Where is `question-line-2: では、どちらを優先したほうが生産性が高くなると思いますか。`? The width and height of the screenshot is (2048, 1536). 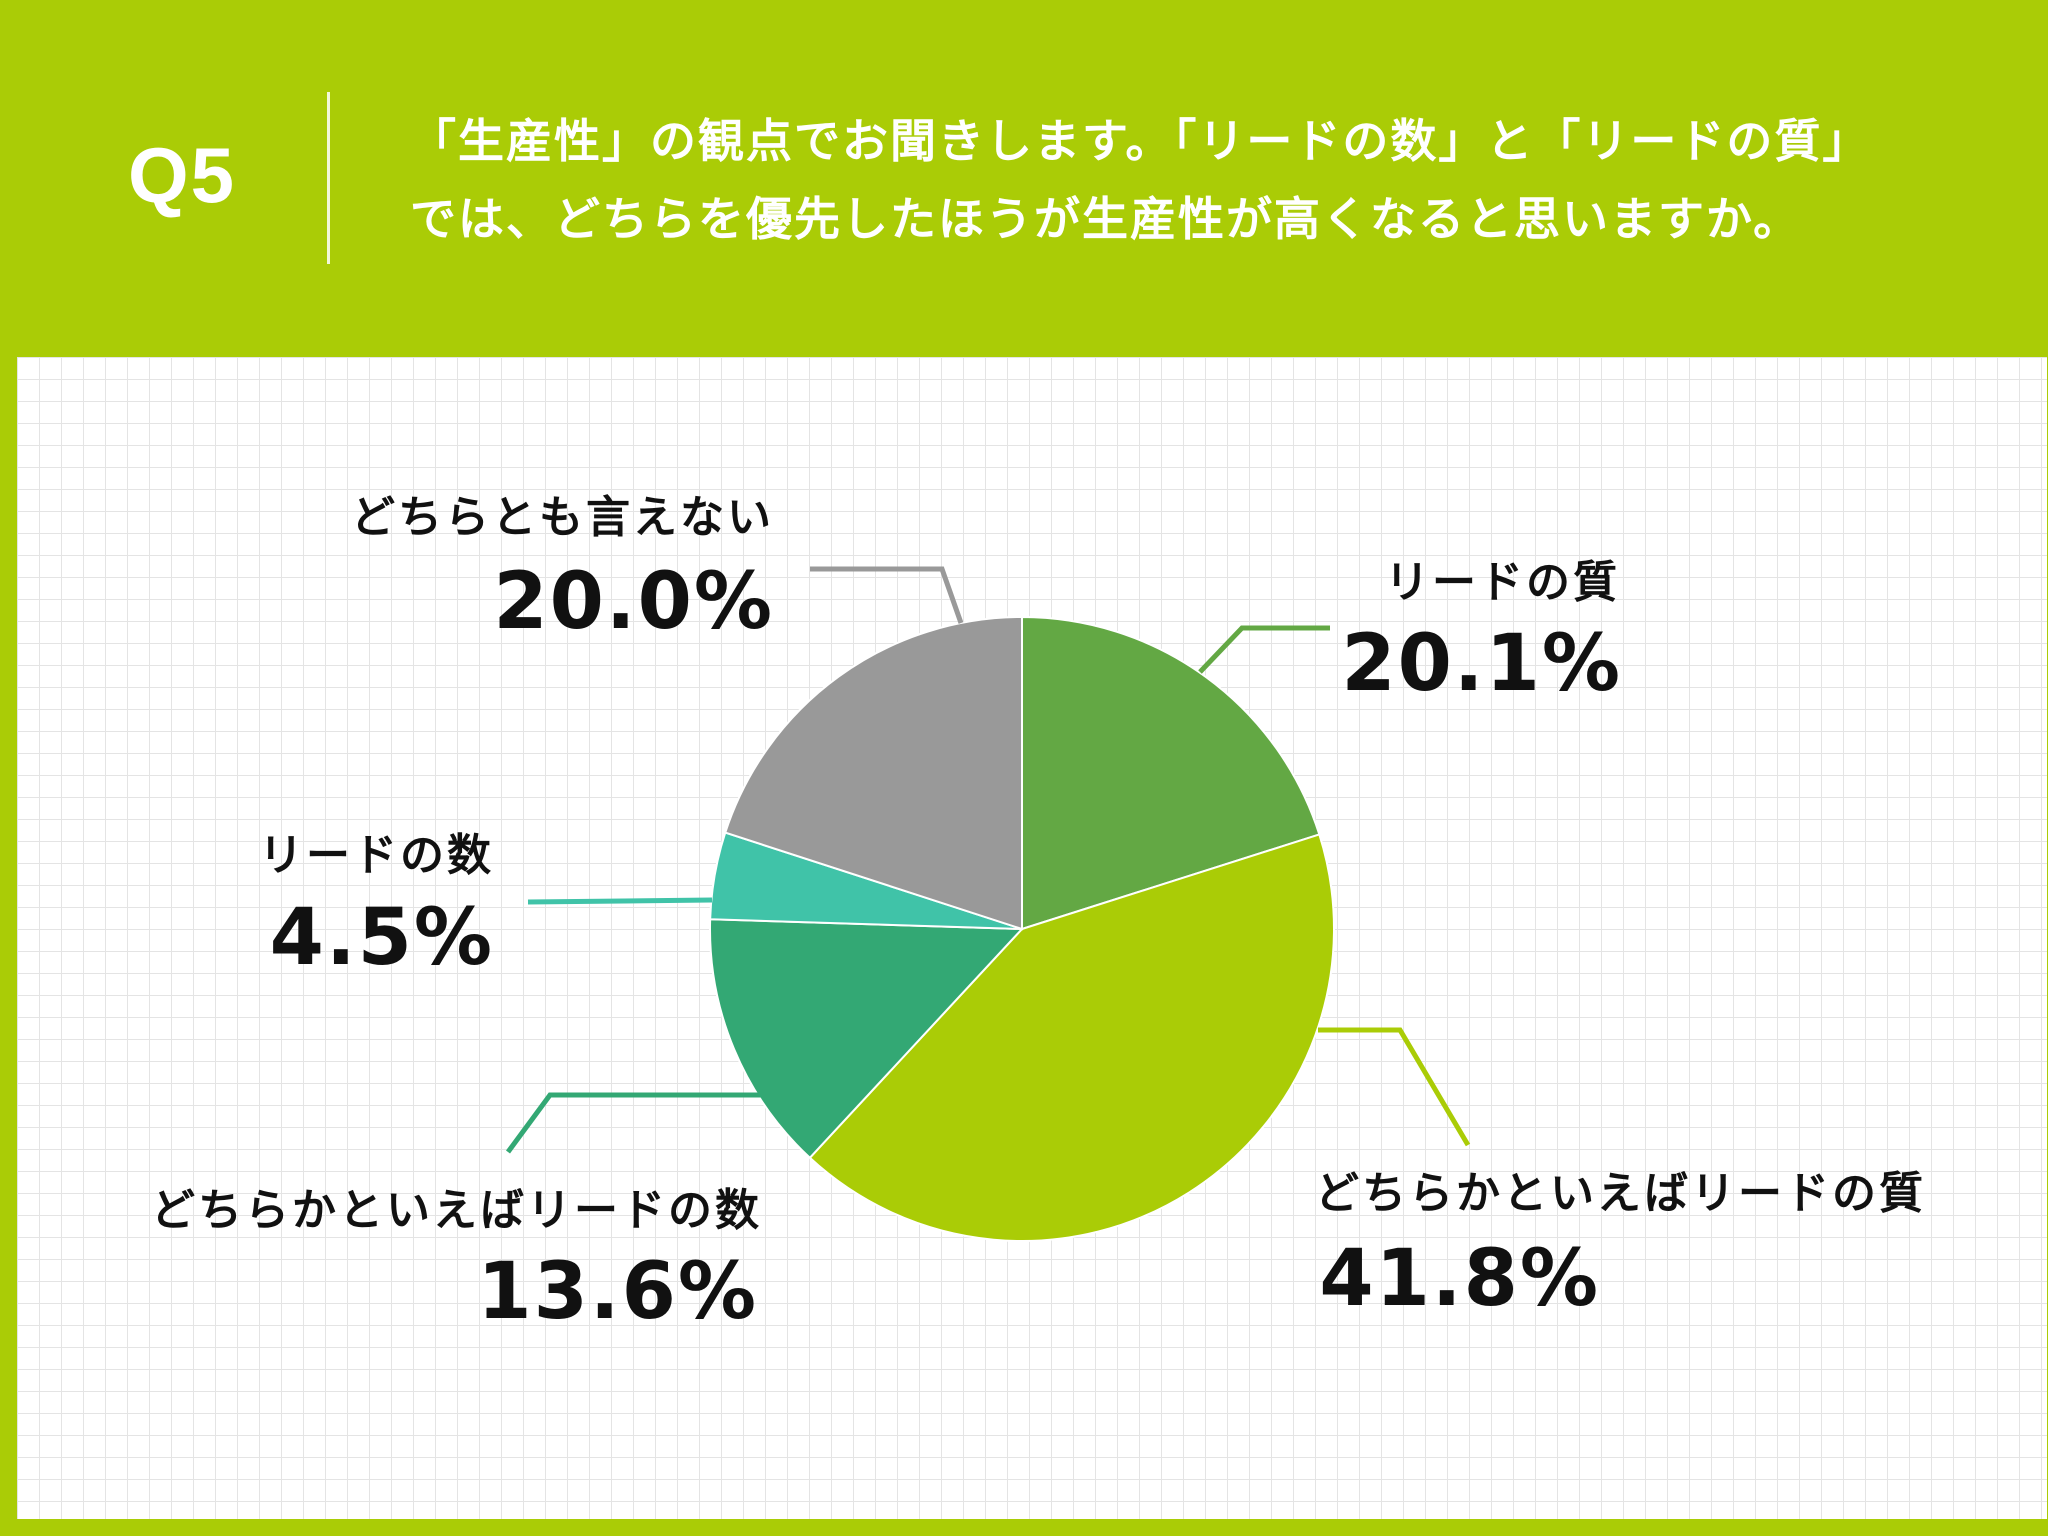 question-line-2: では、どちらを優先したほうが生産性が高くなると思いますか。 is located at coordinates (1106, 219).